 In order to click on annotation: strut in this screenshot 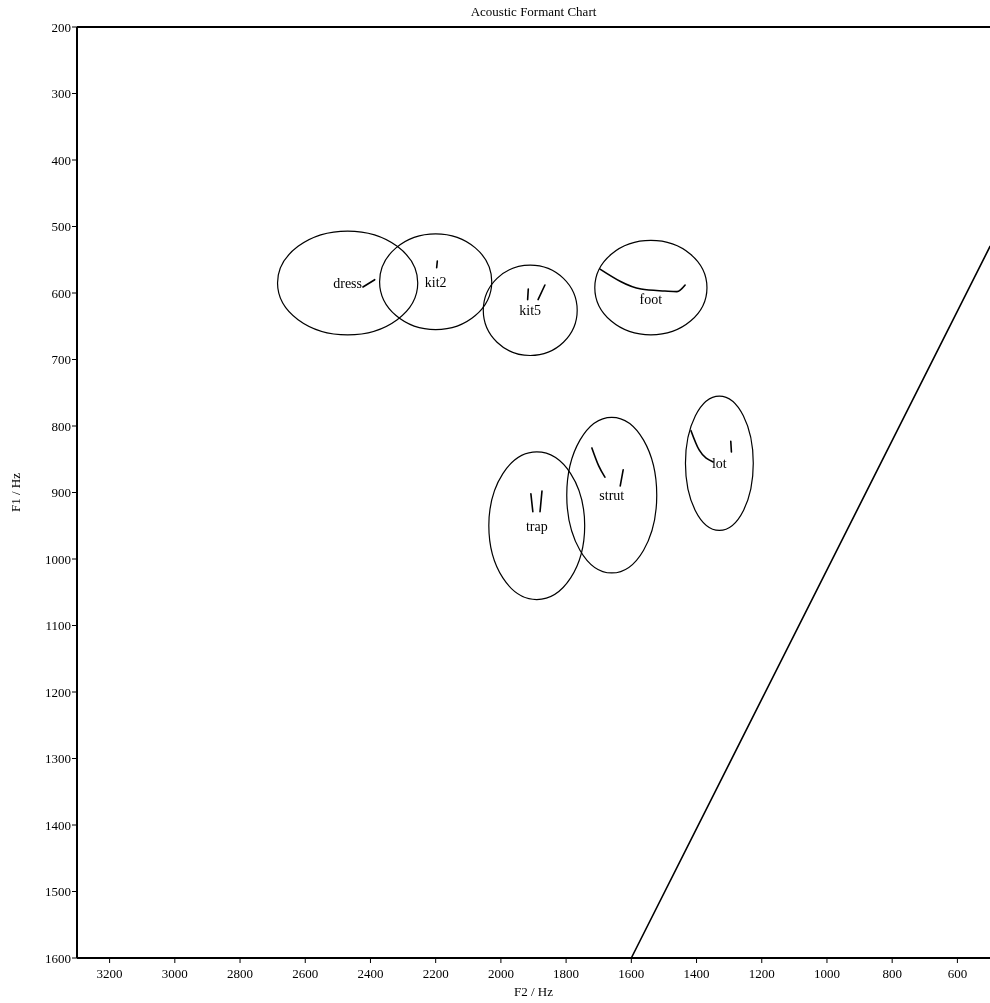, I will do `click(612, 496)`.